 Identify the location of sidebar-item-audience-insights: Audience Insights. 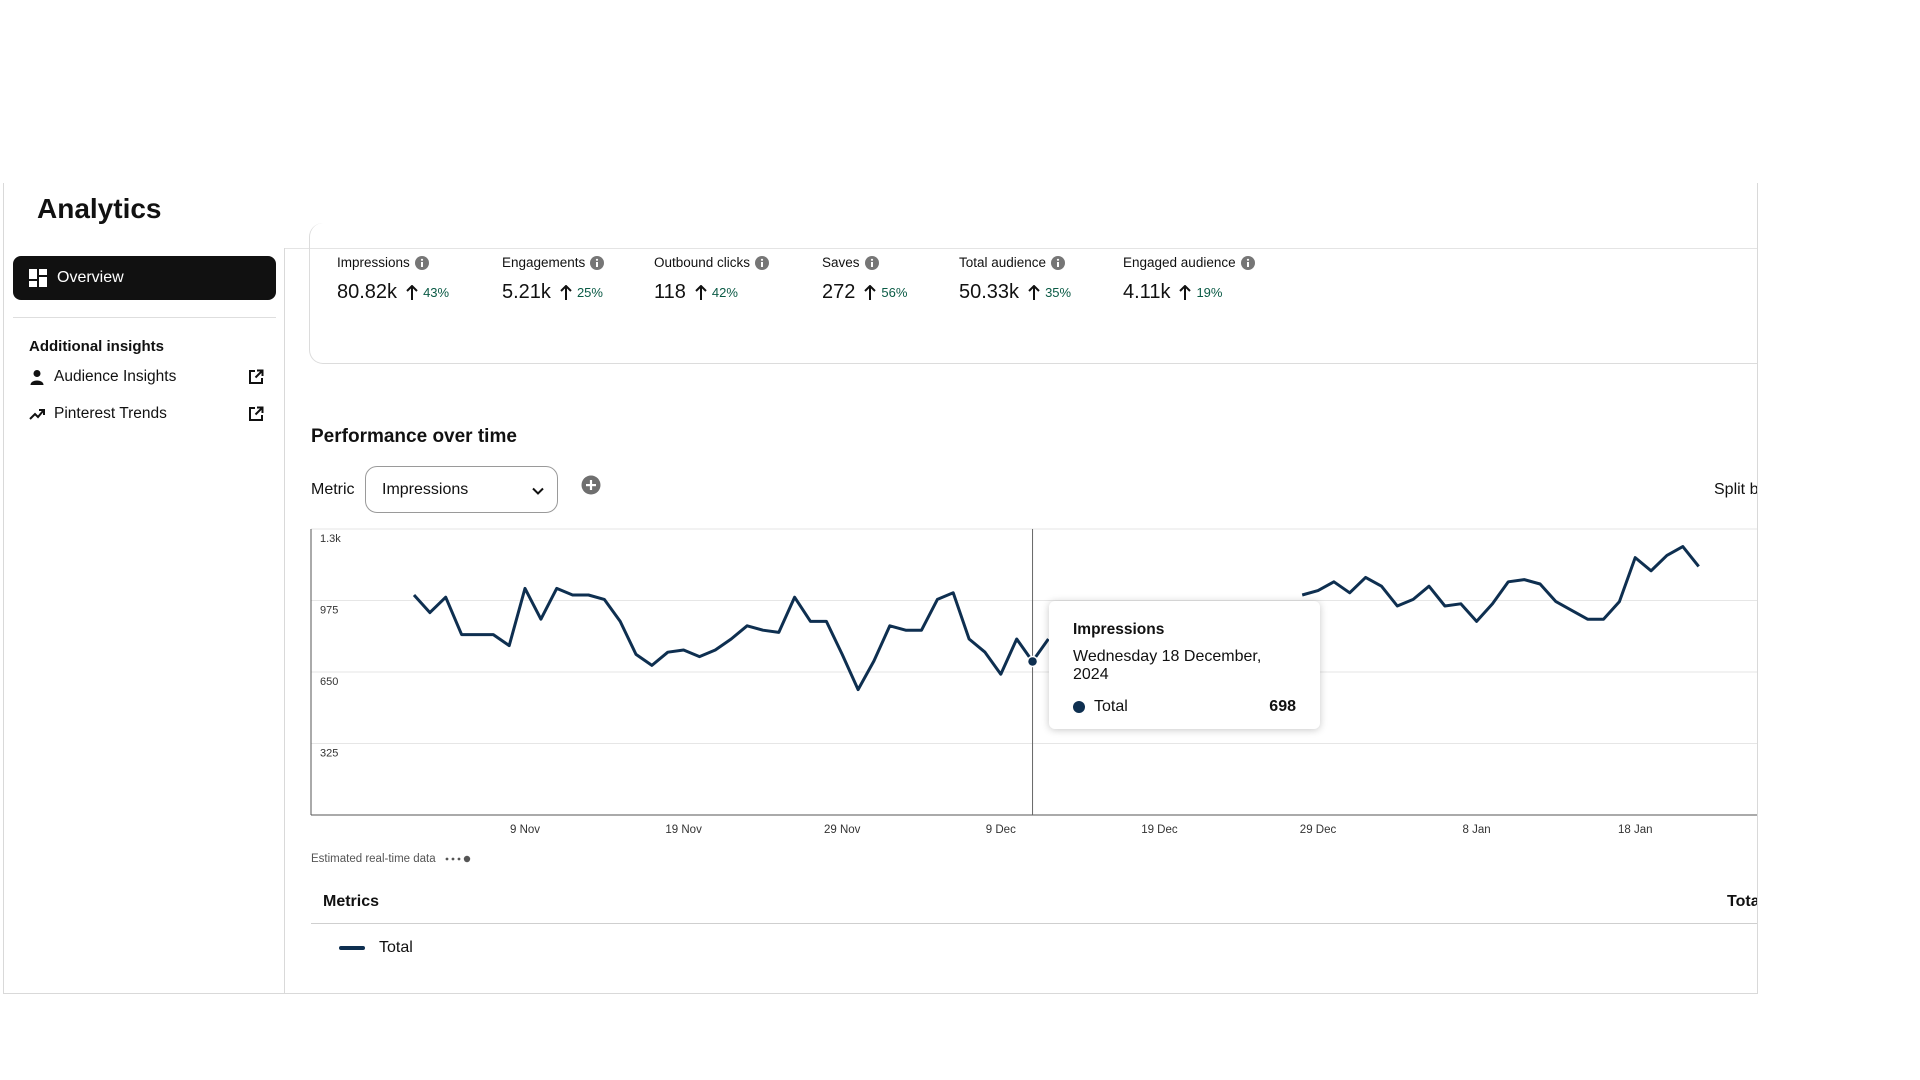
(146, 377).